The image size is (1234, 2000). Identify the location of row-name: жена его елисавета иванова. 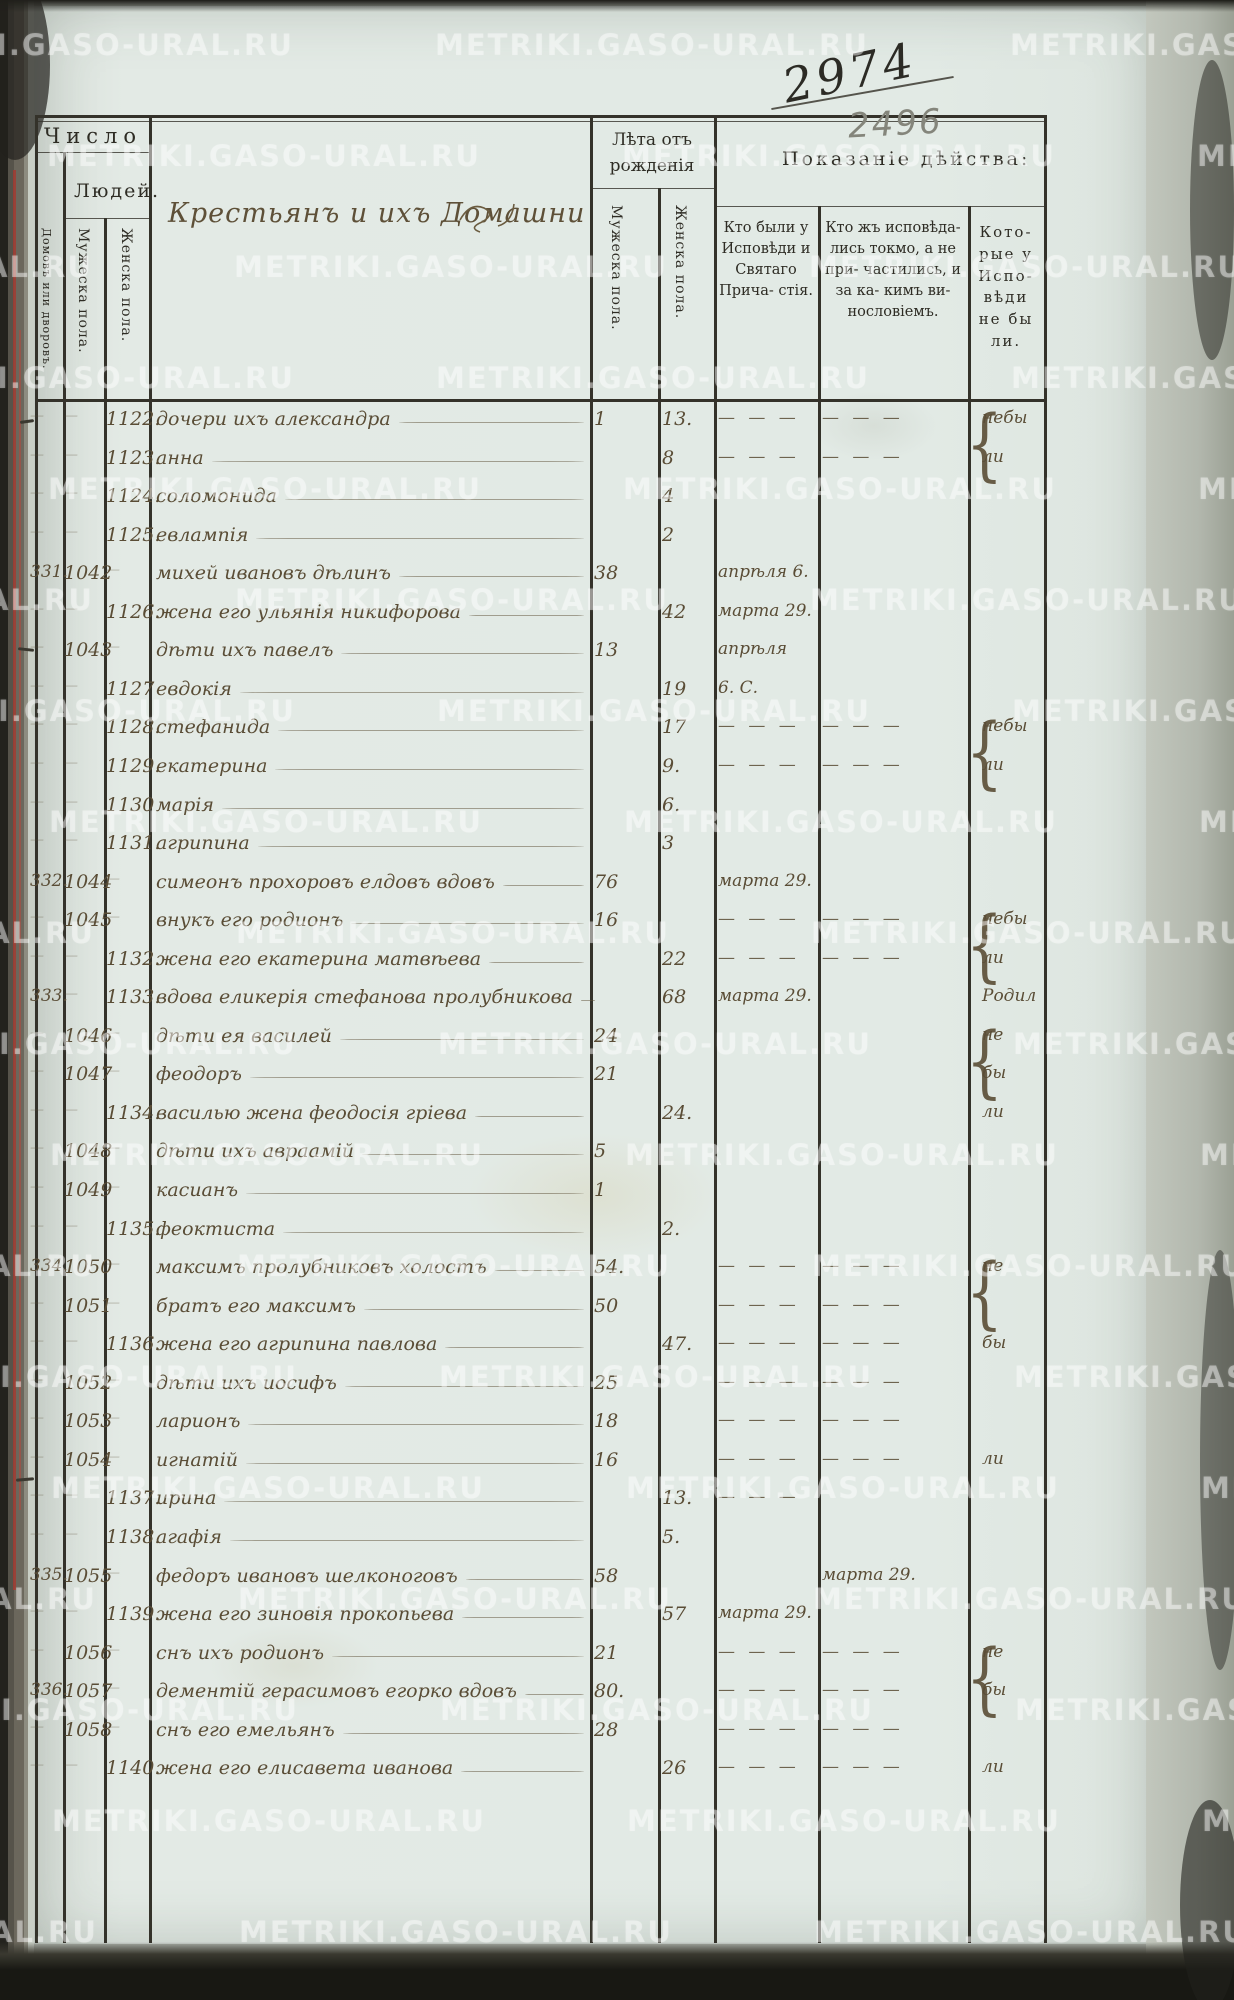
(372, 1768).